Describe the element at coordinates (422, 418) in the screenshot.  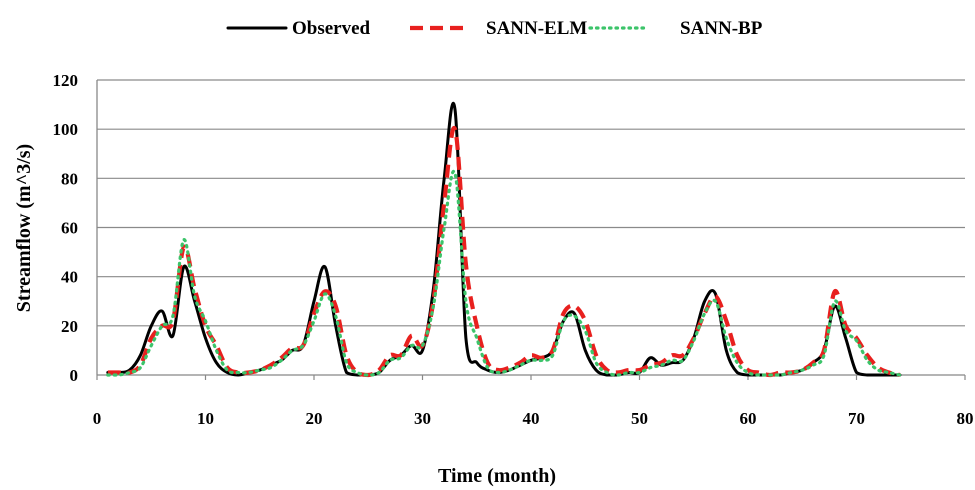
I see `x-tick-label: 30` at that location.